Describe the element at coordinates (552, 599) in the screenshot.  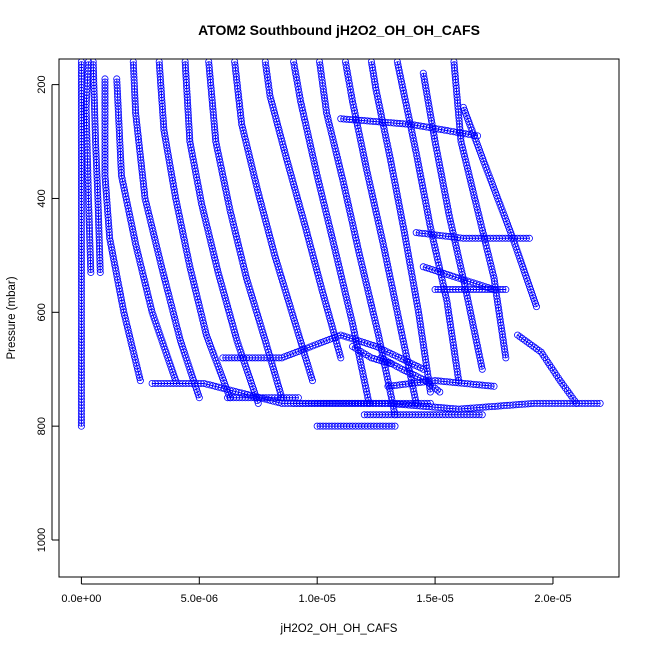
I see `x-tick-label: 2.0e-05` at that location.